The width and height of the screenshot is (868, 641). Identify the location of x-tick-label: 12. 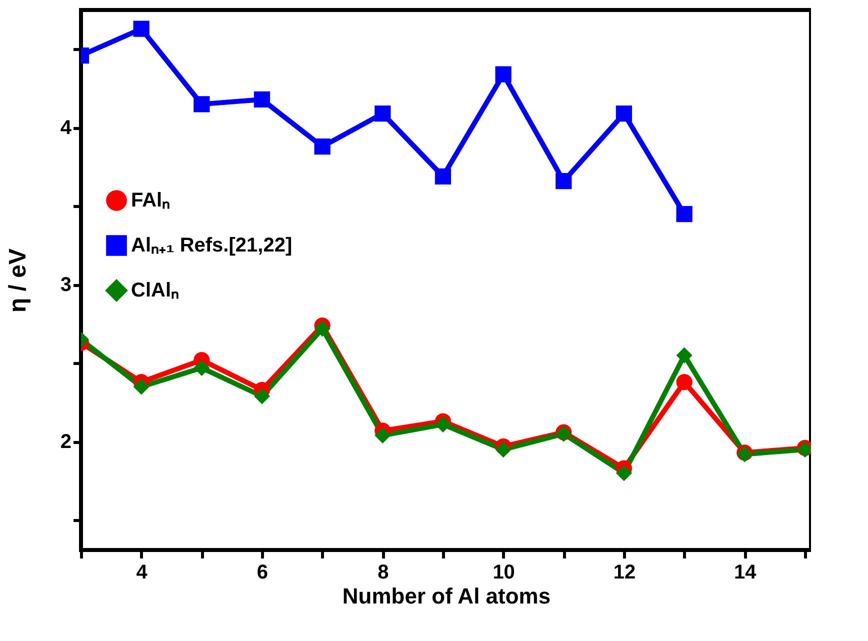
(624, 573).